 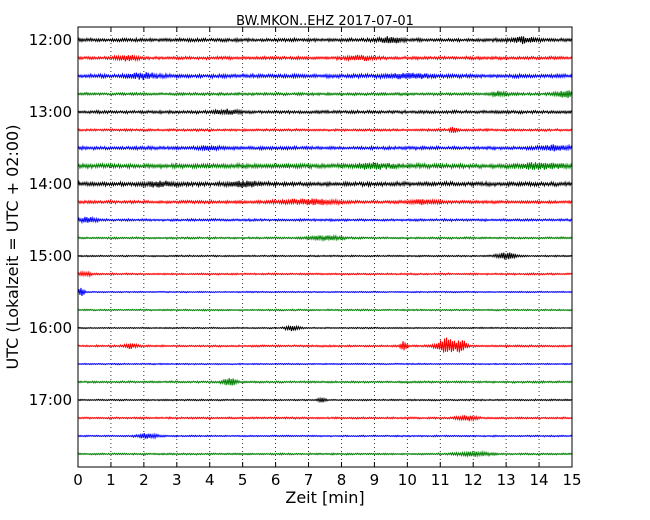 I want to click on x-tick-label: 14, so click(x=539, y=480).